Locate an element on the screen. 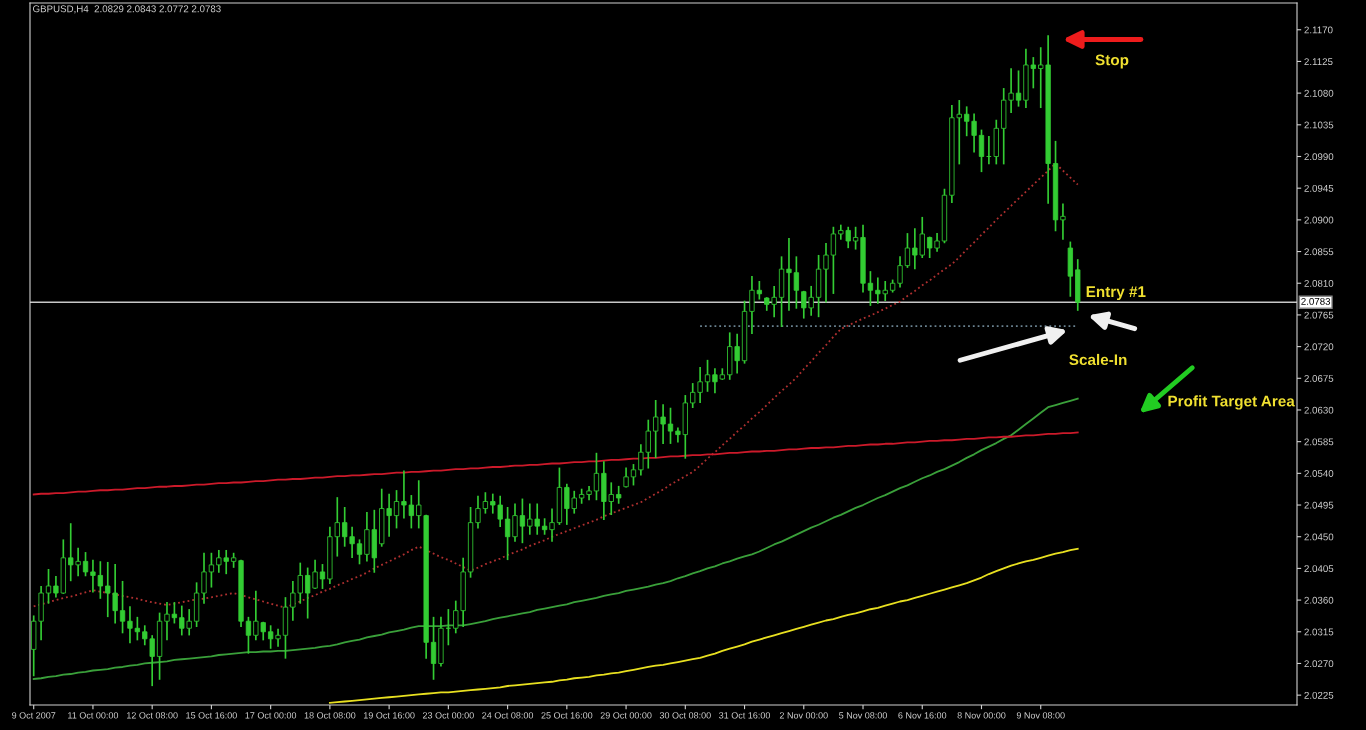 The height and width of the screenshot is (730, 1366). x-tick-label: 9 Nov 08:00 is located at coordinates (1040, 715).